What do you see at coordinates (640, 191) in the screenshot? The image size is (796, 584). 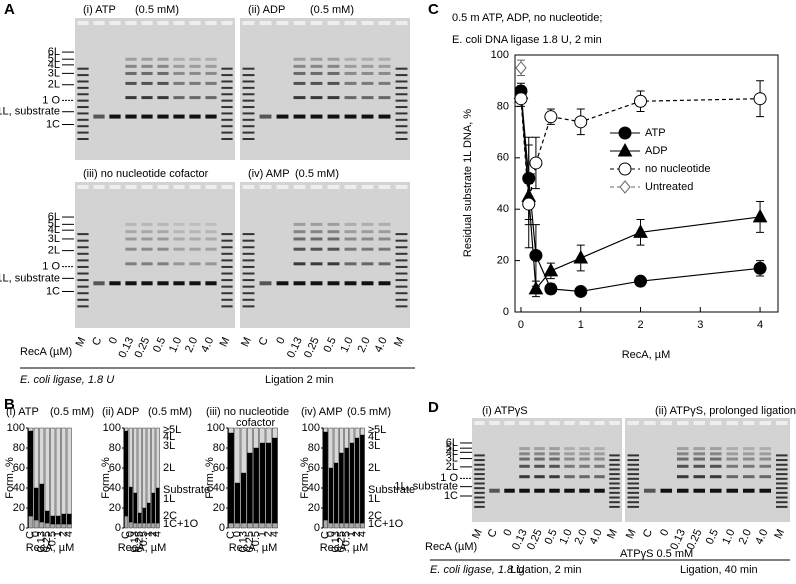 I see `series-line` at bounding box center [640, 191].